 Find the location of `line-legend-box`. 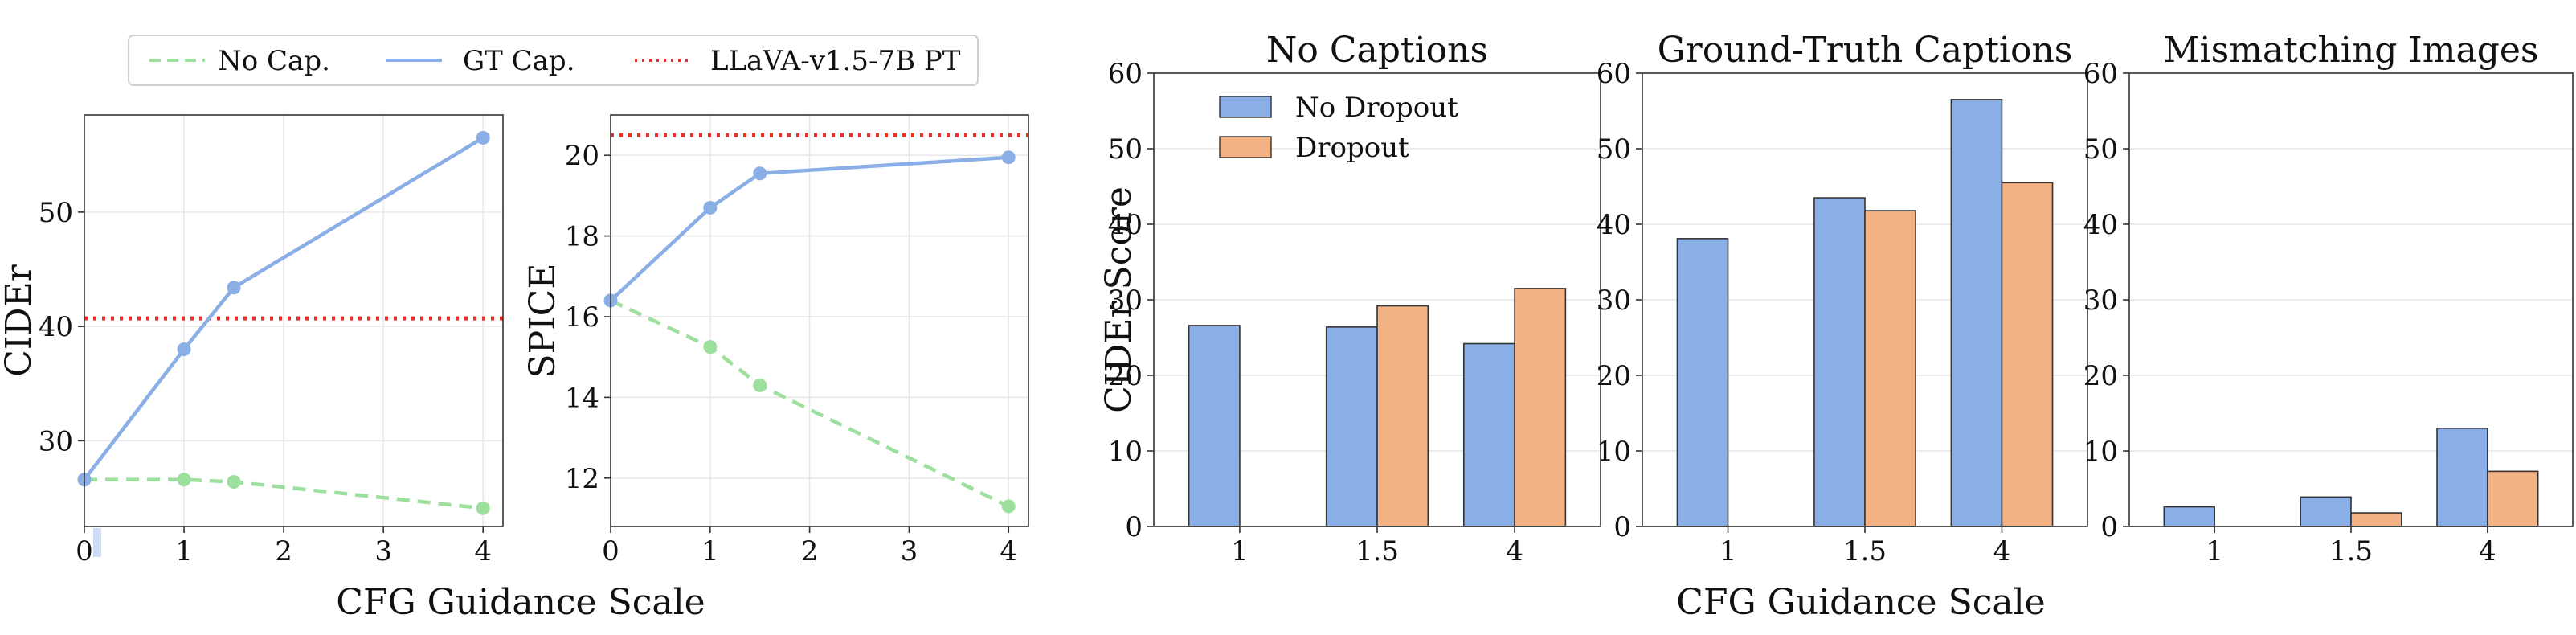

line-legend-box is located at coordinates (553, 60).